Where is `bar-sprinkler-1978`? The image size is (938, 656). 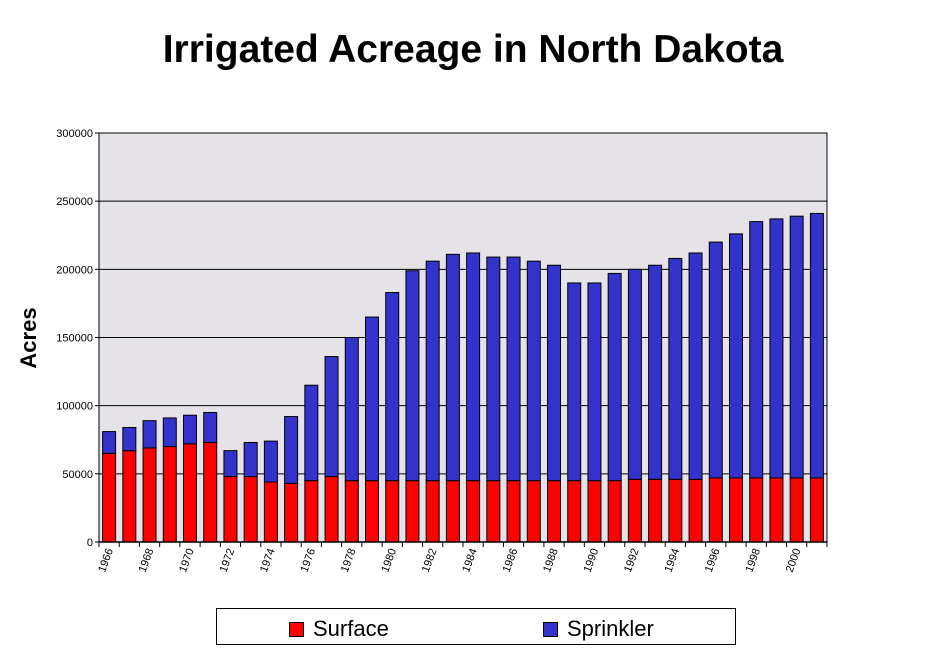 bar-sprinkler-1978 is located at coordinates (351, 409).